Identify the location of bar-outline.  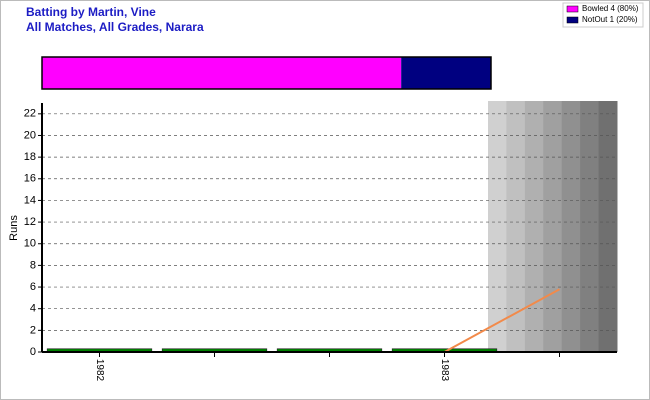
(266, 73).